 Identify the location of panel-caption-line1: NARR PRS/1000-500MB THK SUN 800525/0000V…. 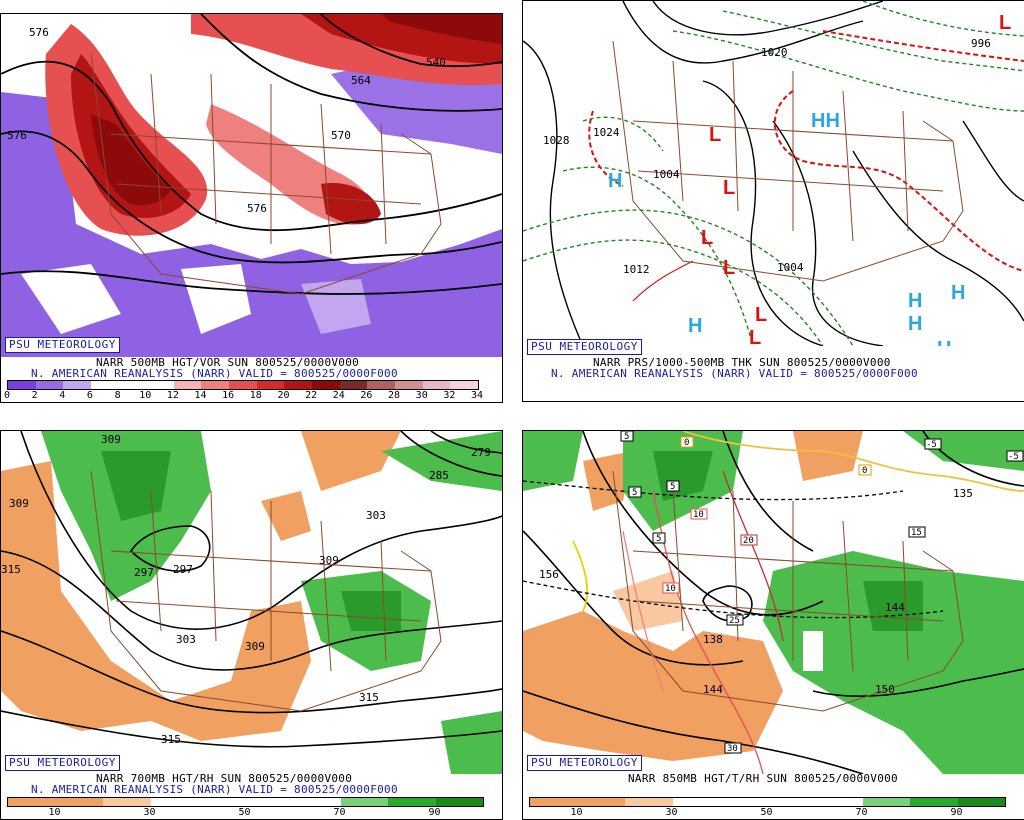
(742, 362).